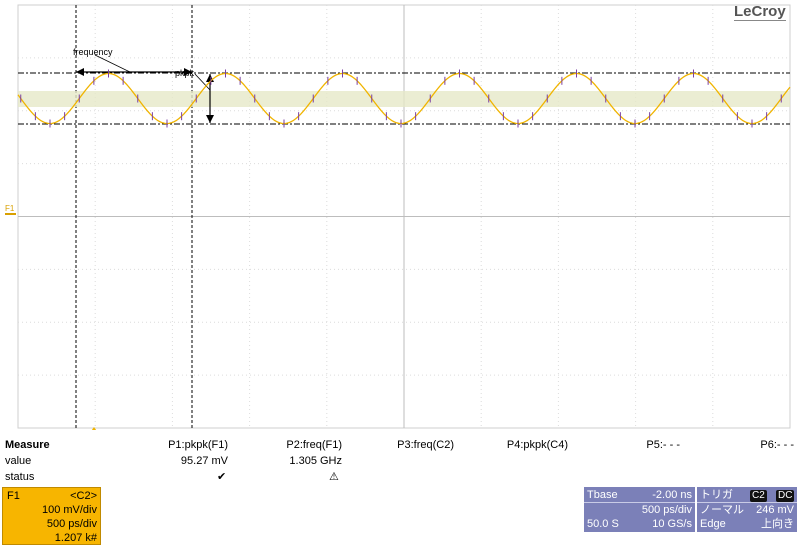  What do you see at coordinates (314, 445) in the screenshot?
I see `param-p2-label: P2:freq(F1)` at bounding box center [314, 445].